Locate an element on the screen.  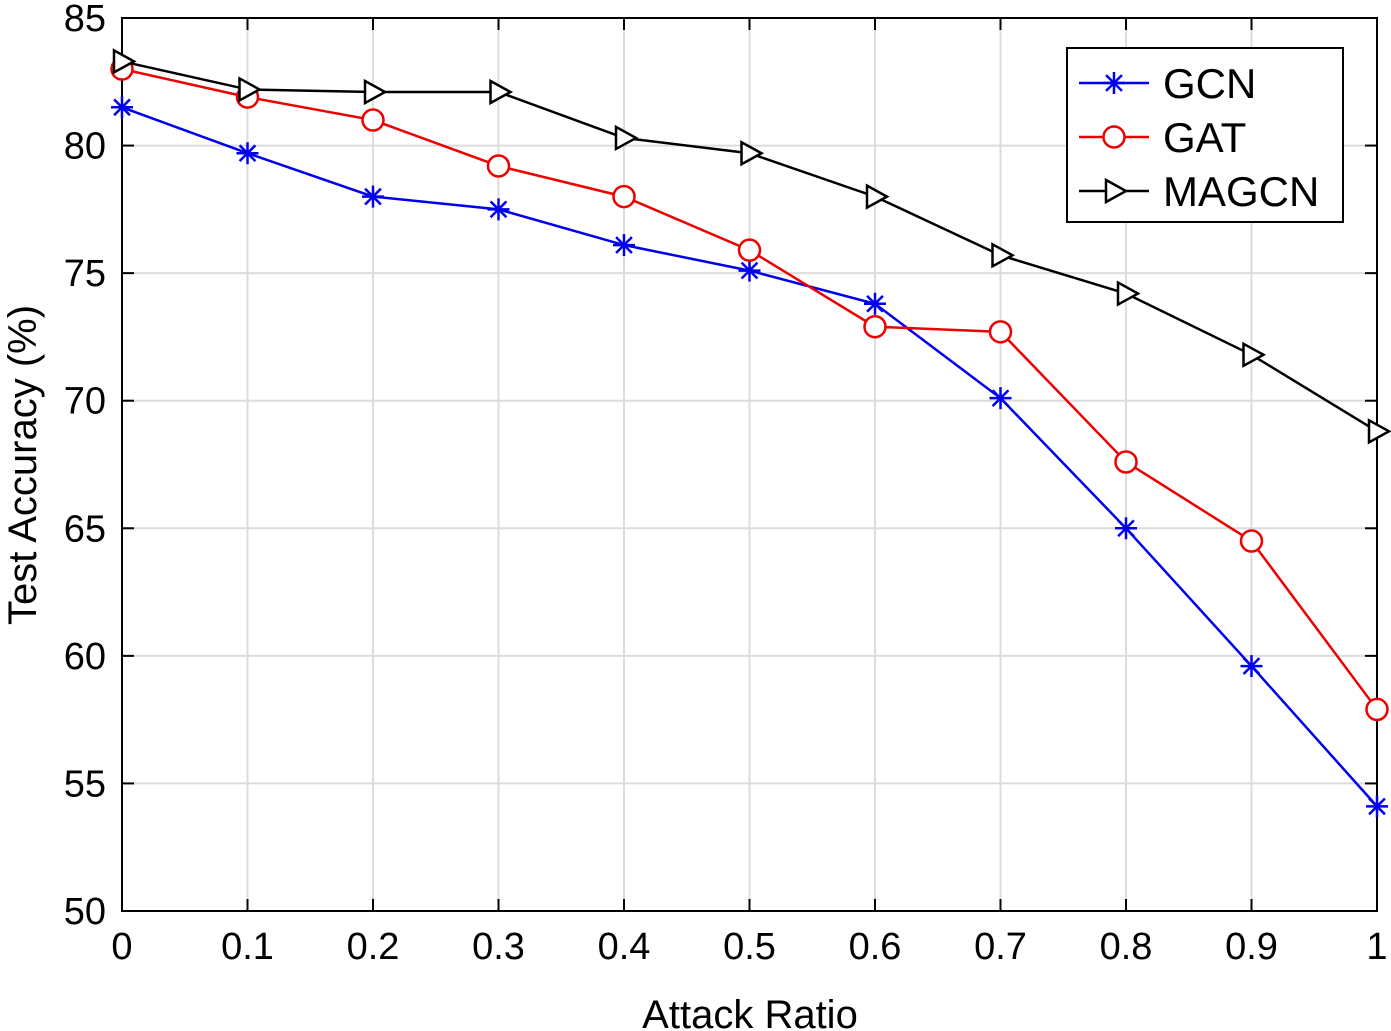
legend: GCN GAT MAGCN is located at coordinates (1205, 135).